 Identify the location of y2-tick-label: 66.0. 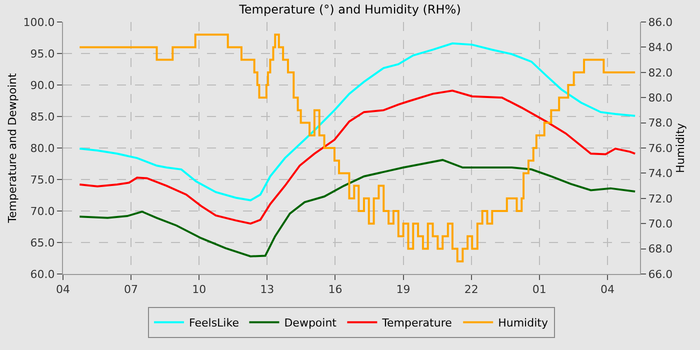
(660, 274).